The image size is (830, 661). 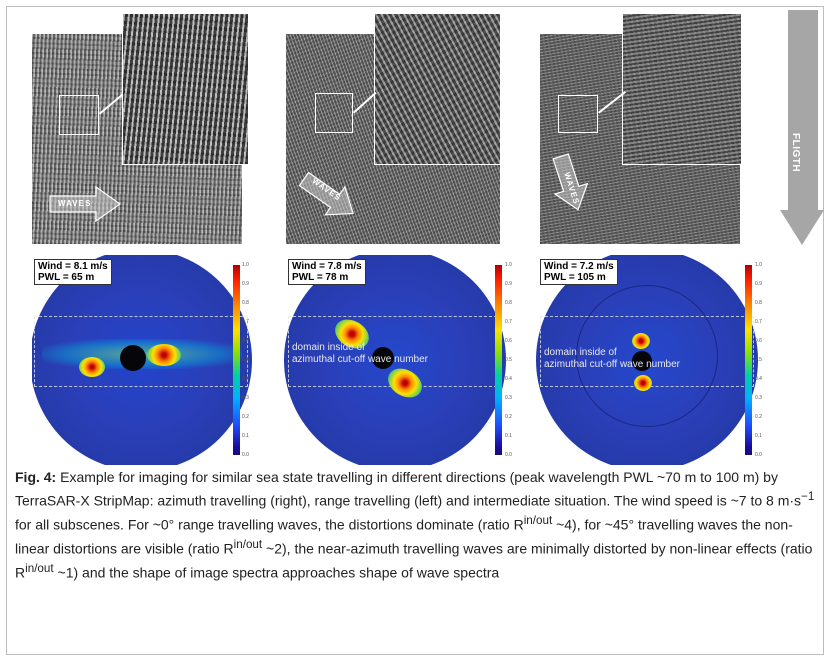 What do you see at coordinates (75, 203) in the screenshot?
I see `arrow-label: WAVES` at bounding box center [75, 203].